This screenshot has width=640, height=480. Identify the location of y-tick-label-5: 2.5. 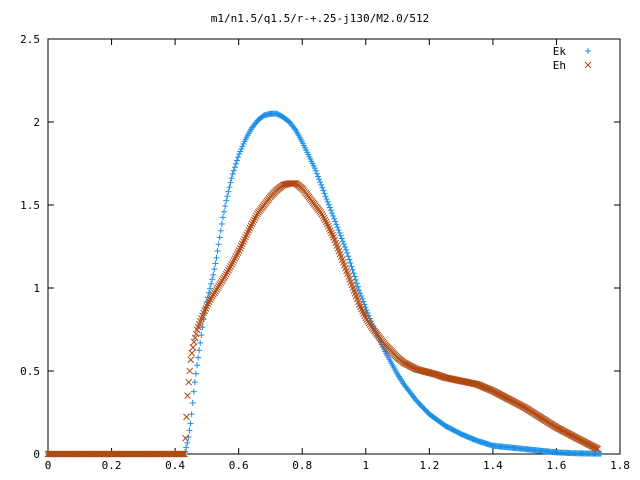
(30, 39).